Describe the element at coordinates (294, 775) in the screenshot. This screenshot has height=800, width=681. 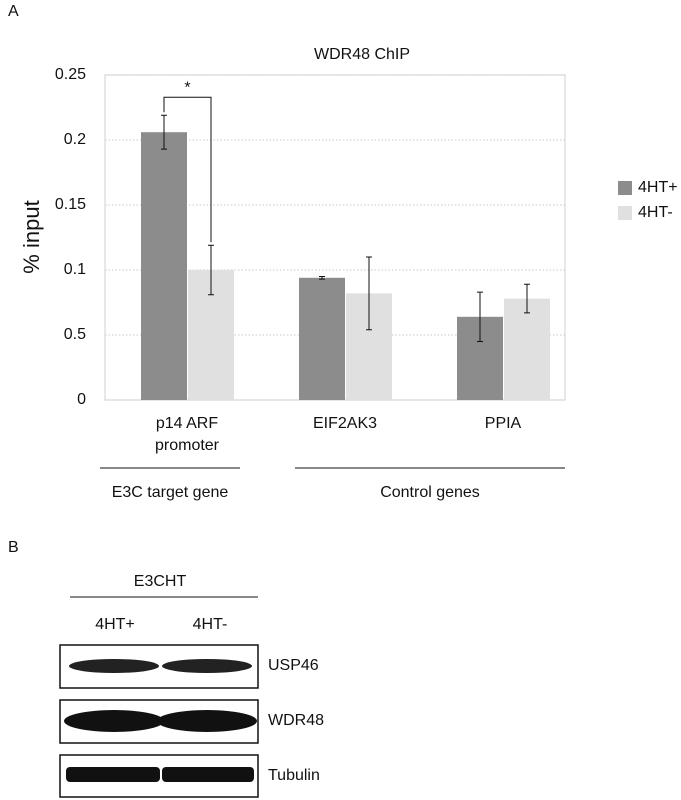
I see `blot-label: Tubulin` at that location.